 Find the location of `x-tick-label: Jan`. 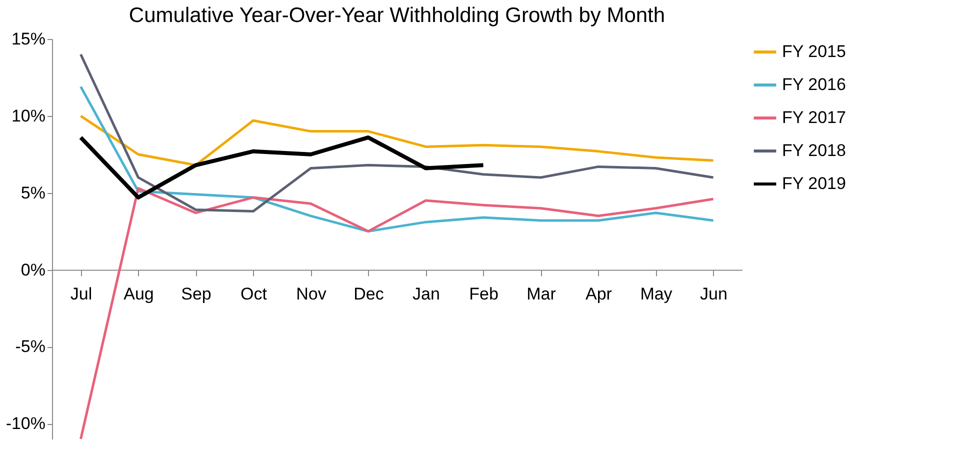

x-tick-label: Jan is located at coordinates (426, 294).